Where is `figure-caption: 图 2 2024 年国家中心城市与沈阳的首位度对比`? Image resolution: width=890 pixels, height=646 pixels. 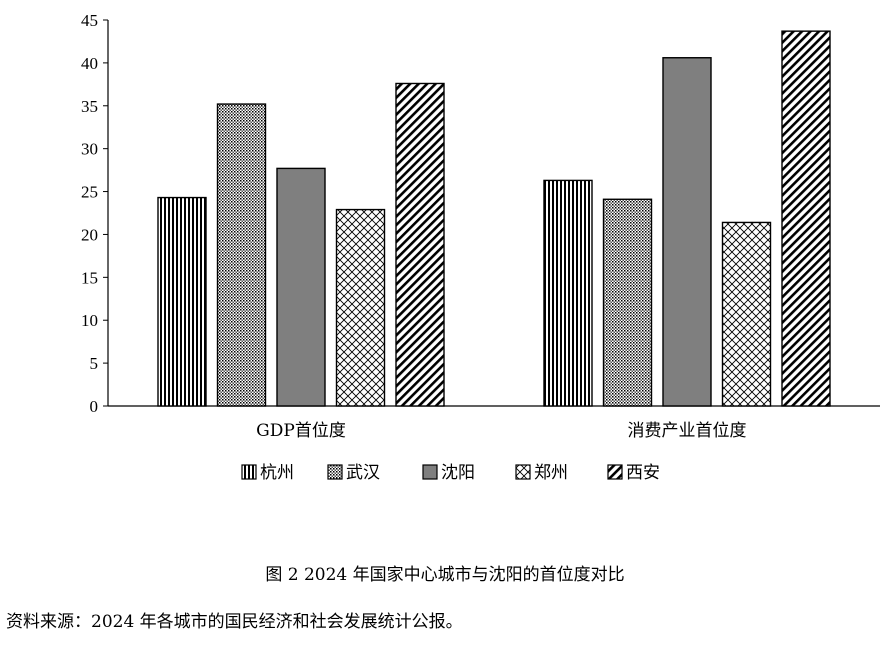
figure-caption: 图 2 2024 年国家中心城市与沈阳的首位度对比 is located at coordinates (445, 575).